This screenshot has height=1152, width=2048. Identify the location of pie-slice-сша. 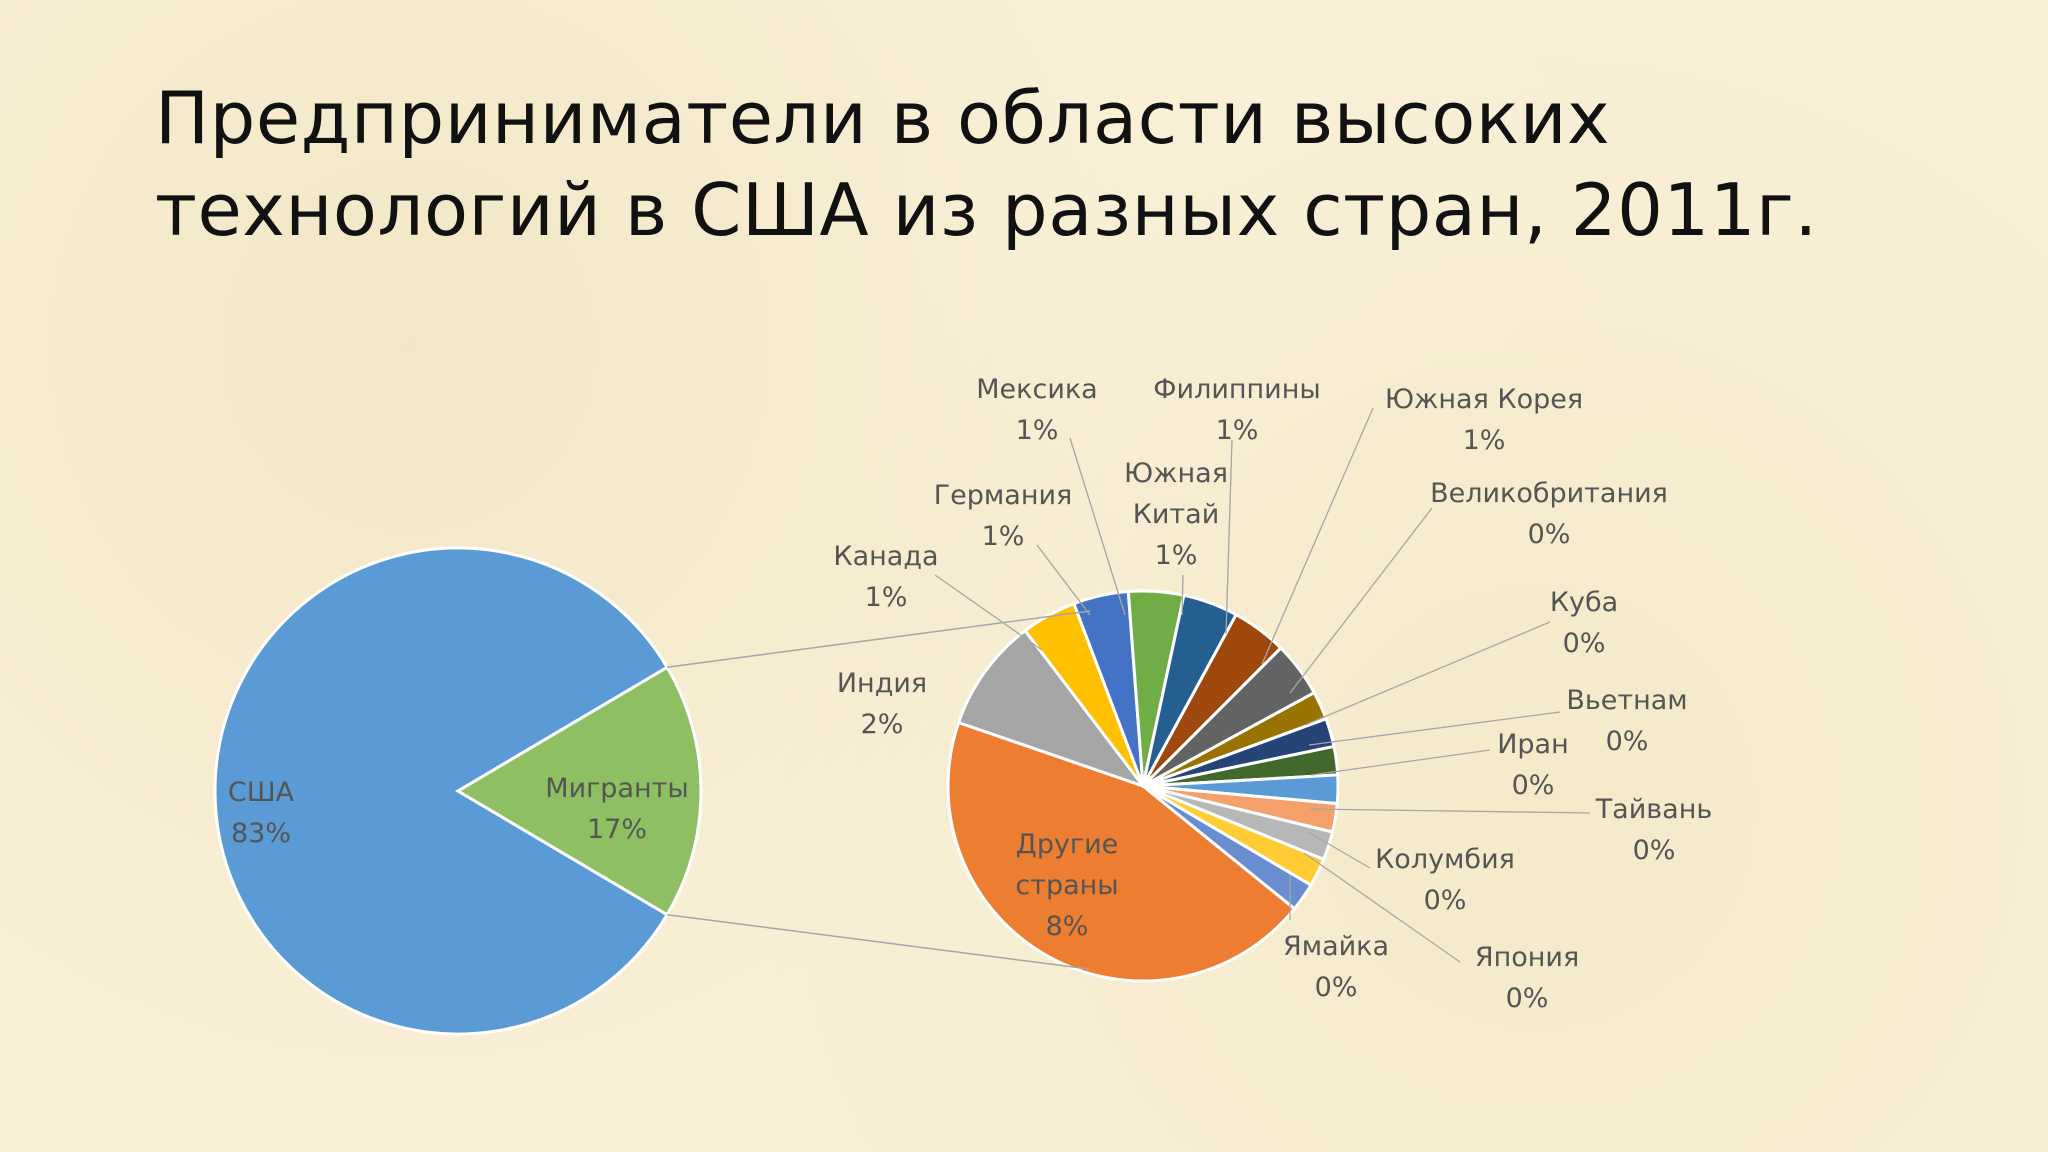
(441, 791).